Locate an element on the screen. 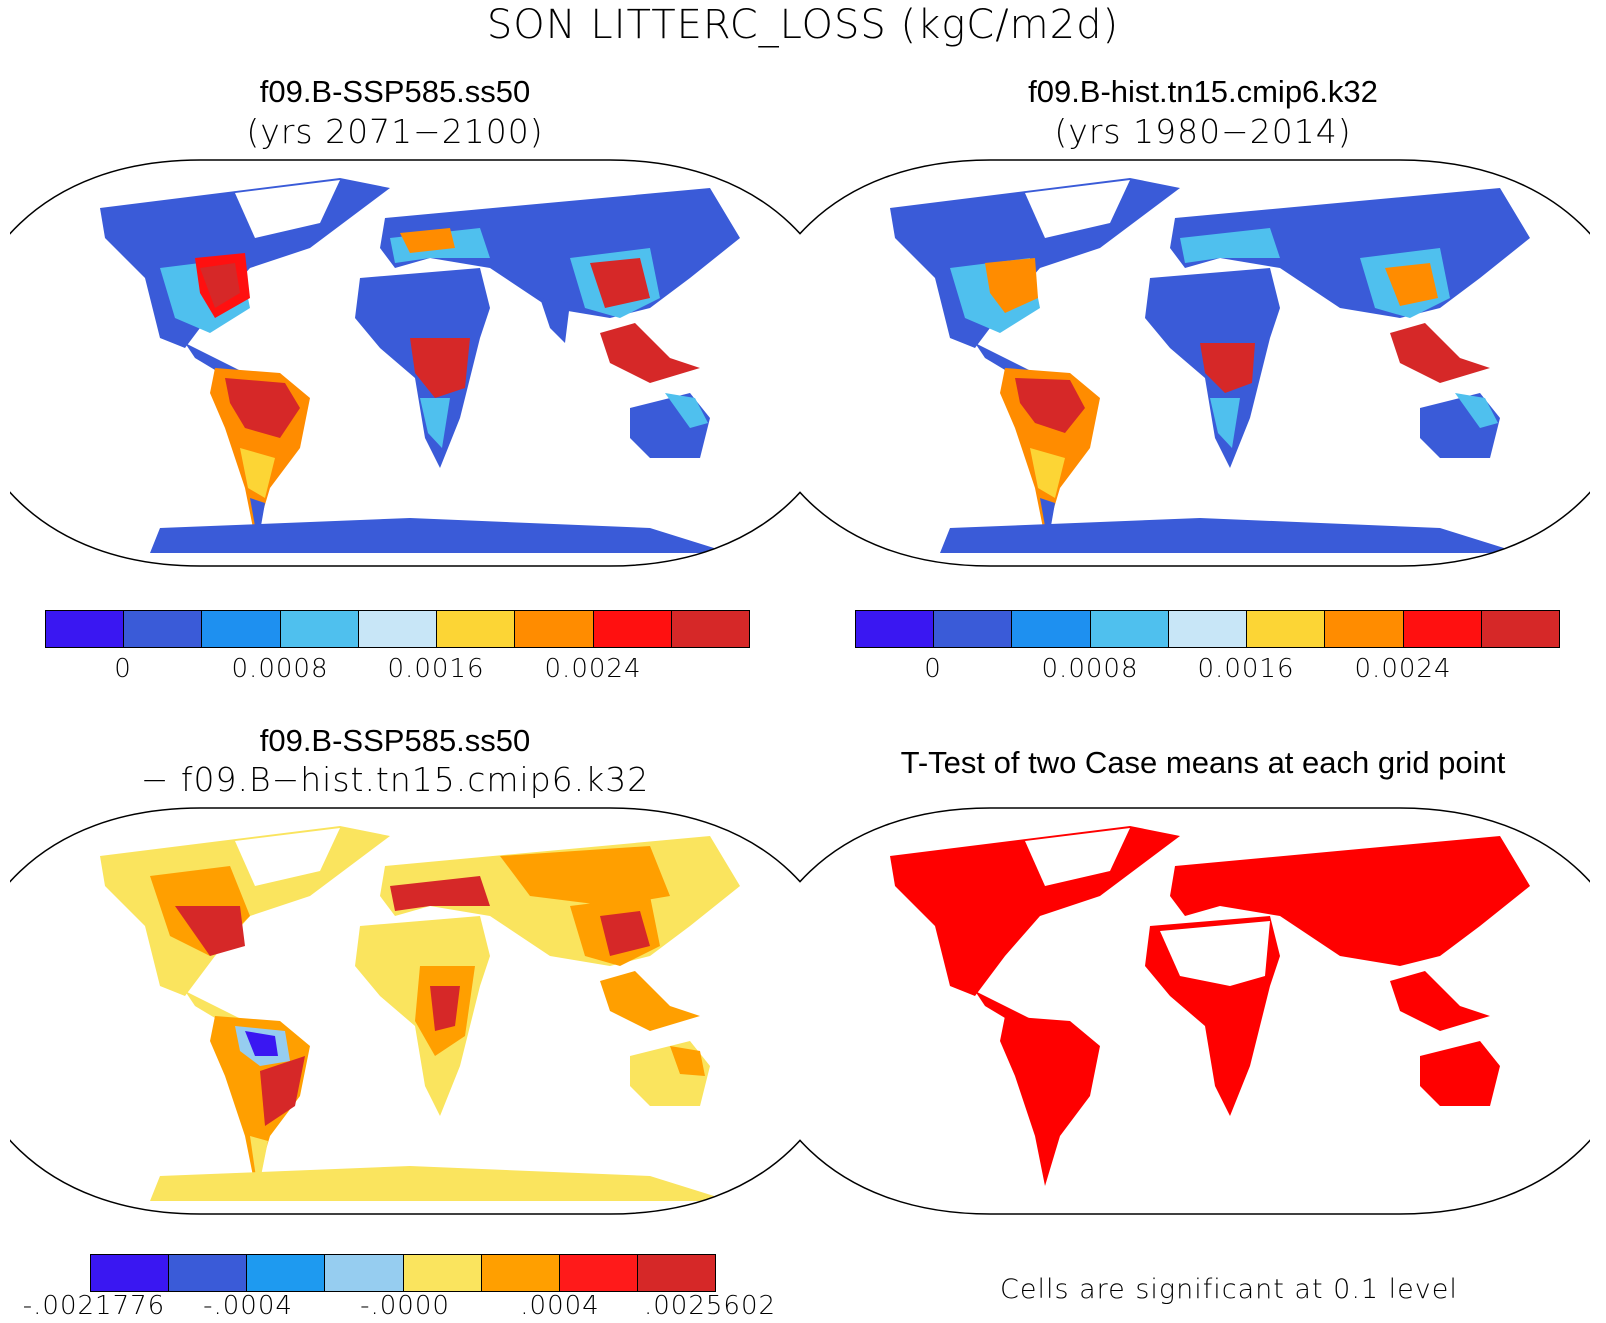  tick-label: -.0000 is located at coordinates (405, 1306).